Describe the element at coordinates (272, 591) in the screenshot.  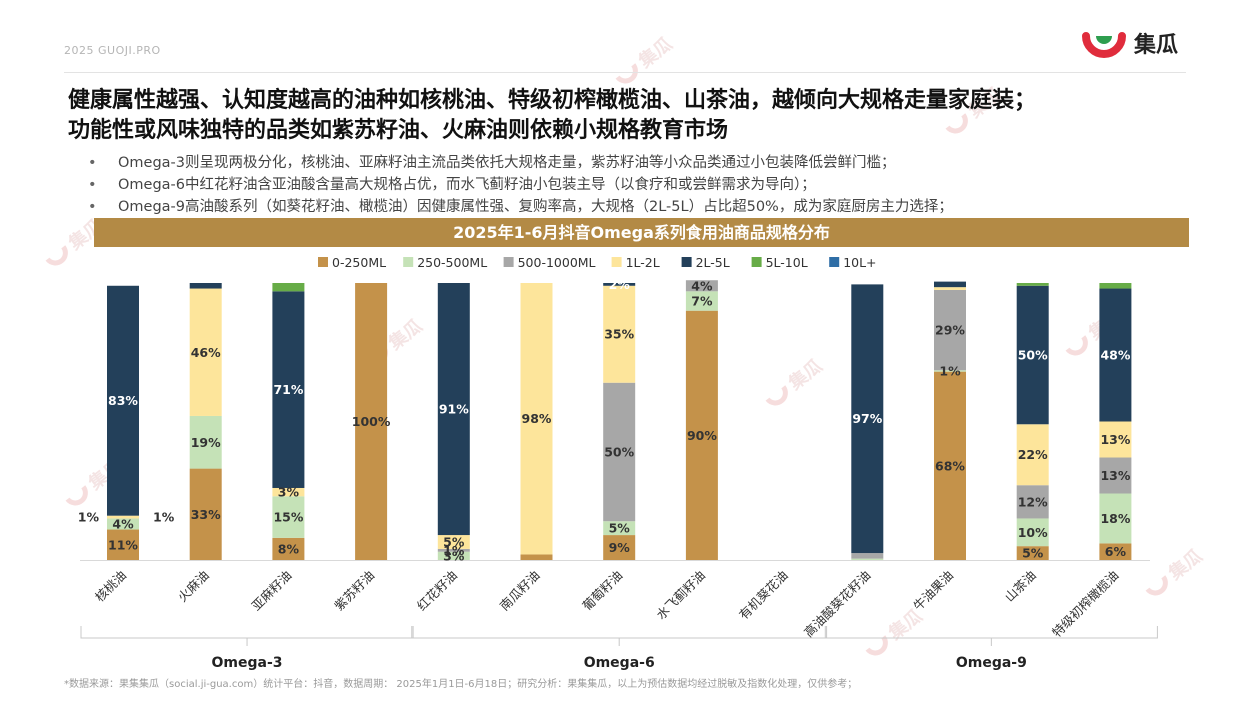
I see `x-tick-label: 亚麻籽油` at that location.